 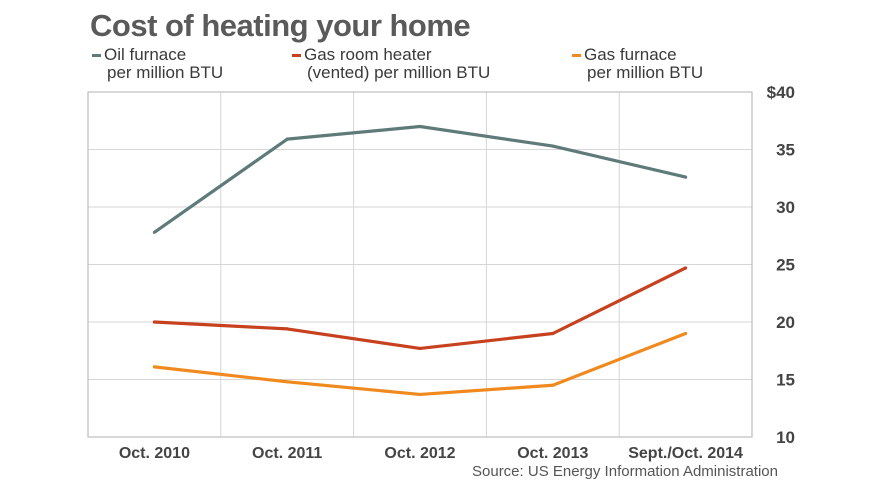 What do you see at coordinates (399, 72) in the screenshot?
I see `legend-label-line2: (vented) per million BTU` at bounding box center [399, 72].